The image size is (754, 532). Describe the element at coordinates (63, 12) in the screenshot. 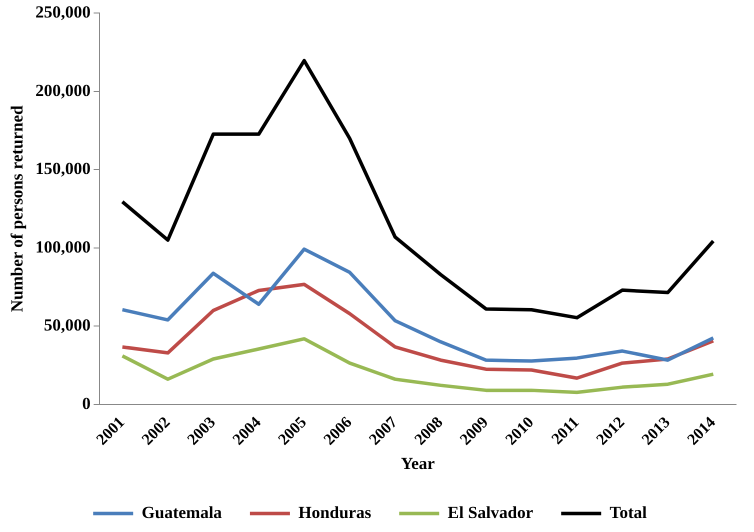

I see `y-tick-label: 250,000` at that location.